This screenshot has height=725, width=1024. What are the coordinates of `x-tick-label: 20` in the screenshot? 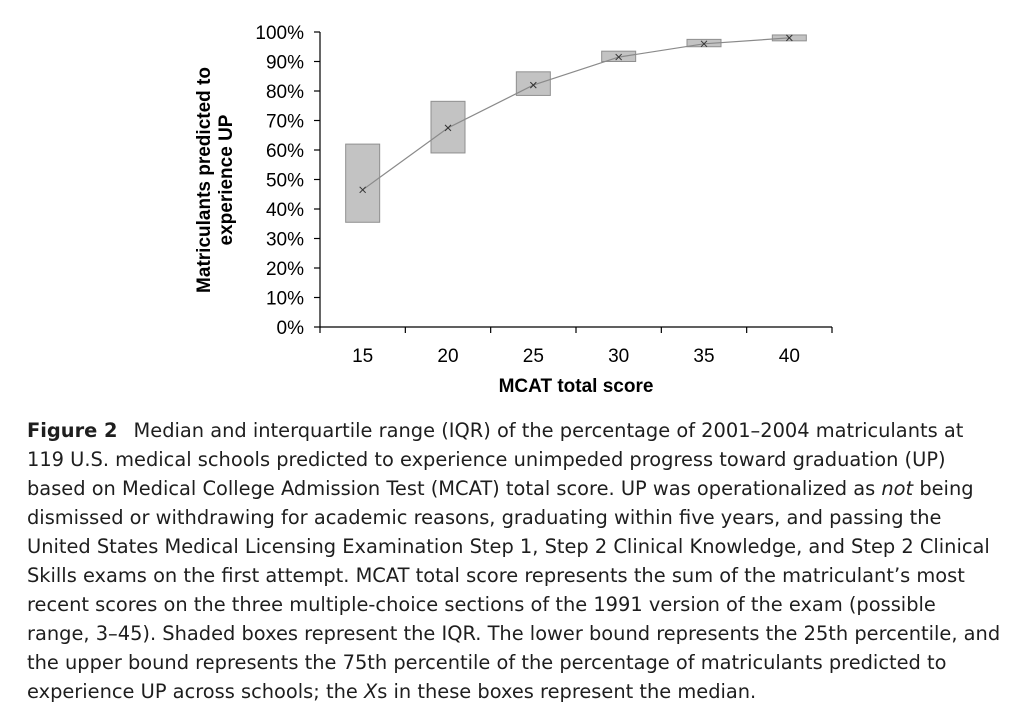 It's located at (447, 356).